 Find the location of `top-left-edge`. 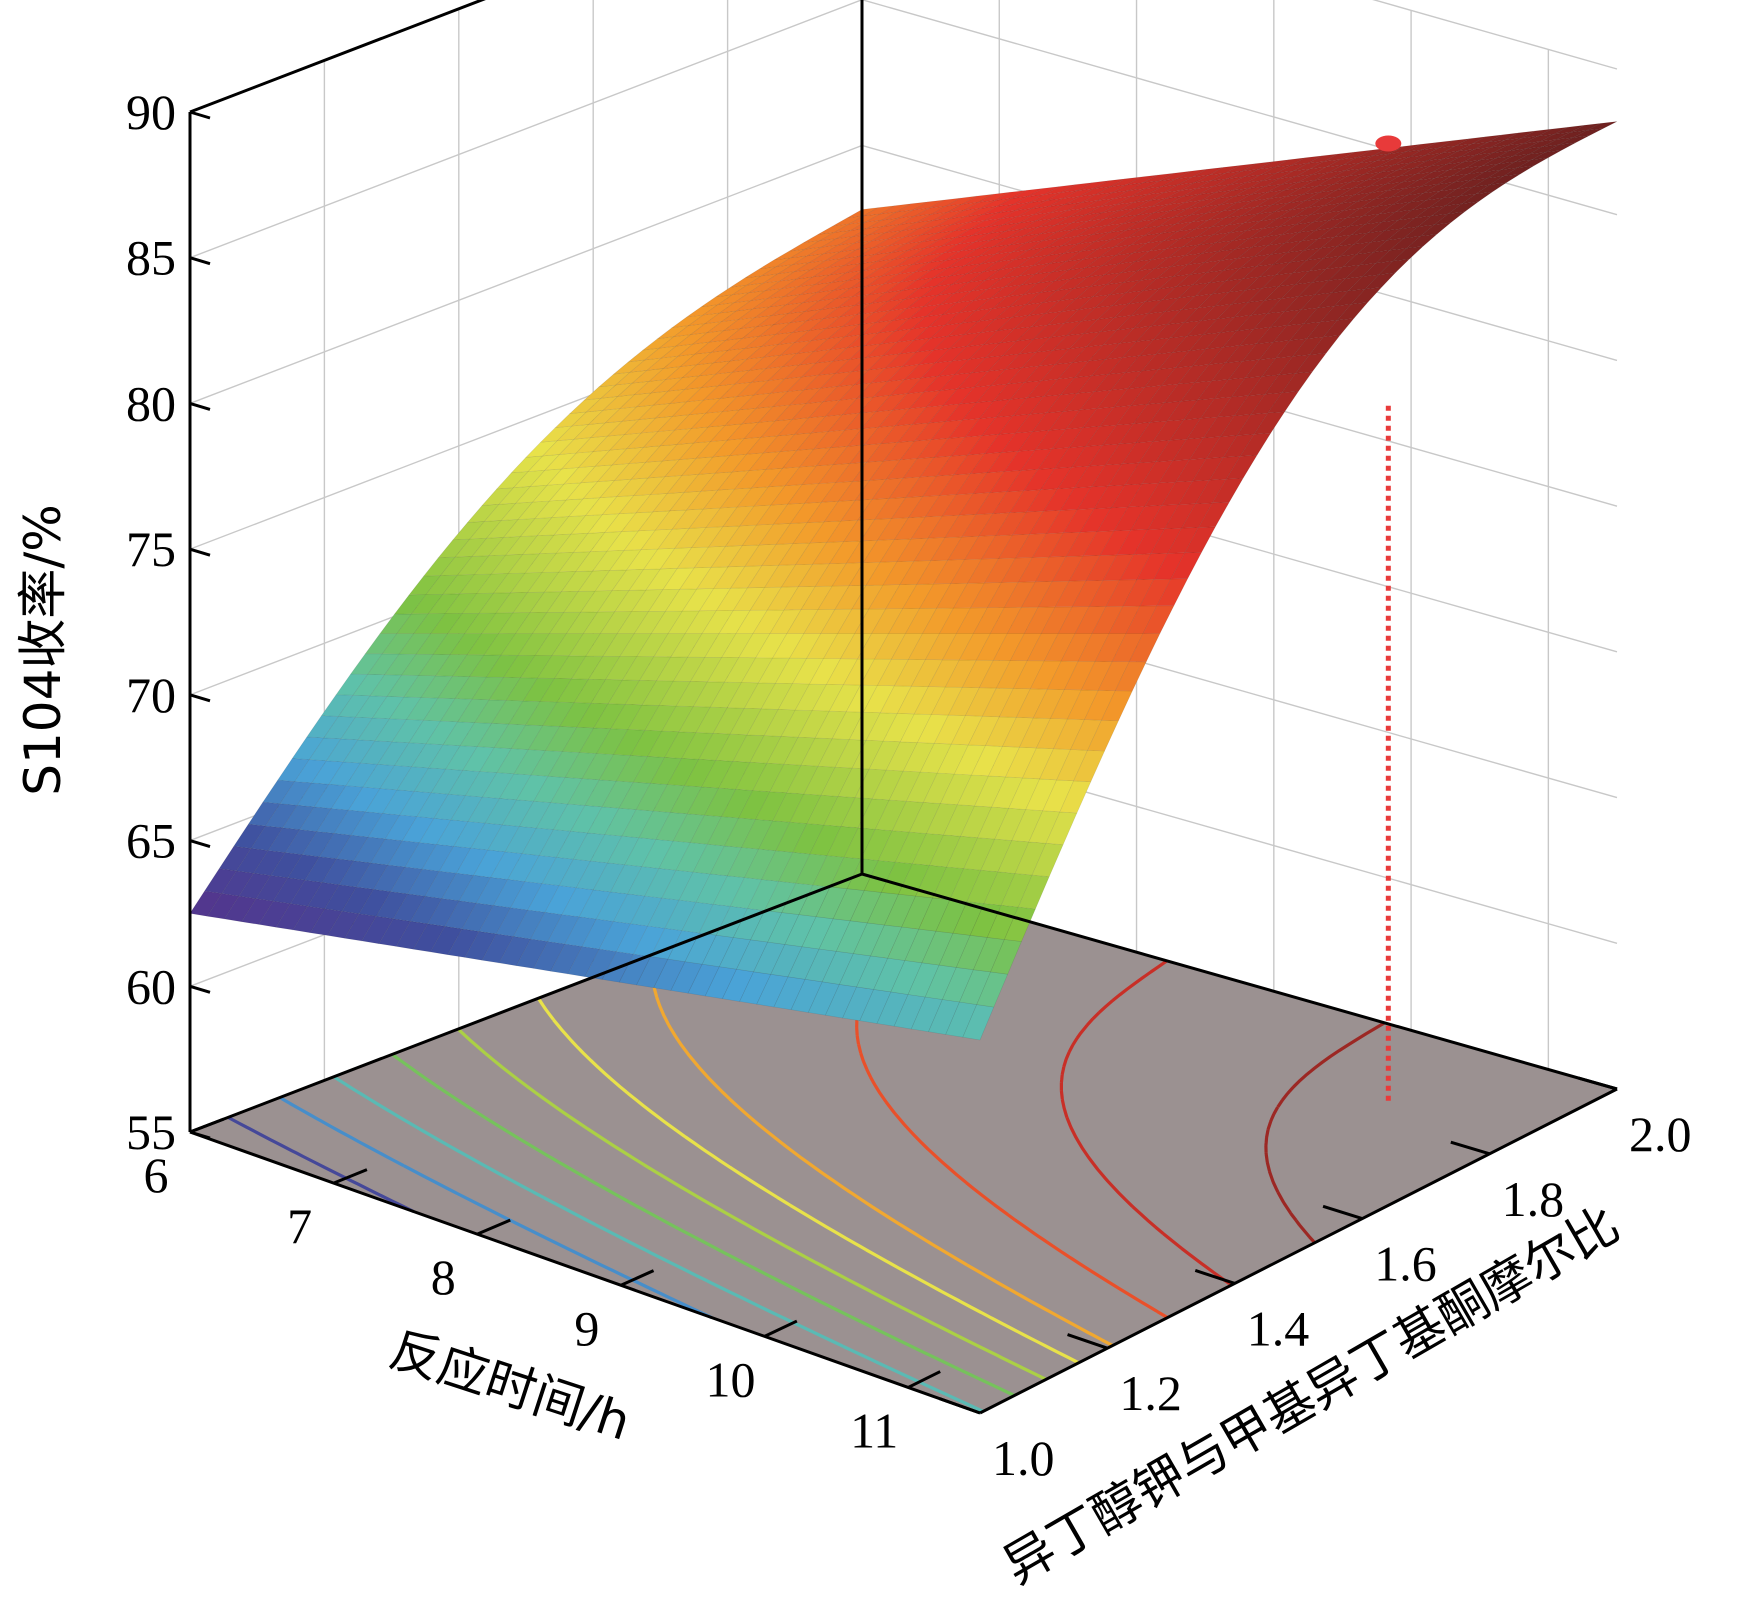

top-left-edge is located at coordinates (337, 57).